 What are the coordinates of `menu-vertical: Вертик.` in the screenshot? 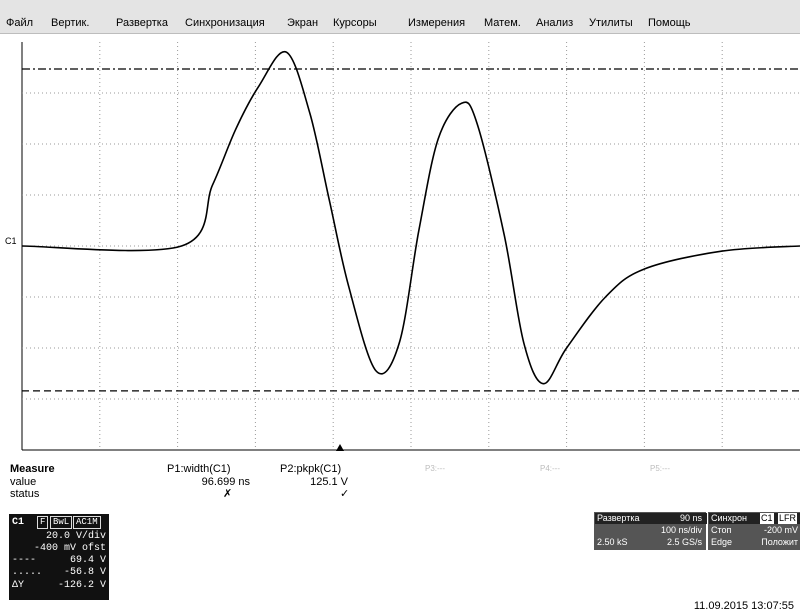 It's located at (70, 23).